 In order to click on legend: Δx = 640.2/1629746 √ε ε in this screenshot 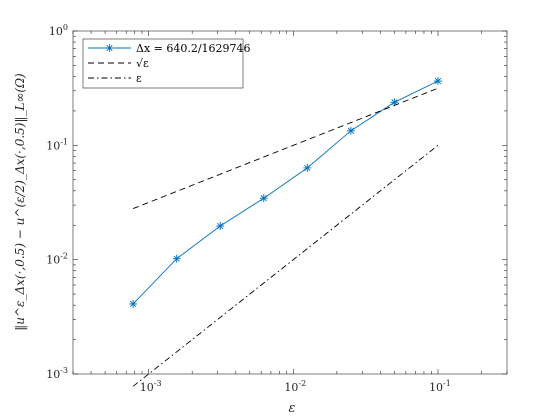, I will do `click(166, 63)`.